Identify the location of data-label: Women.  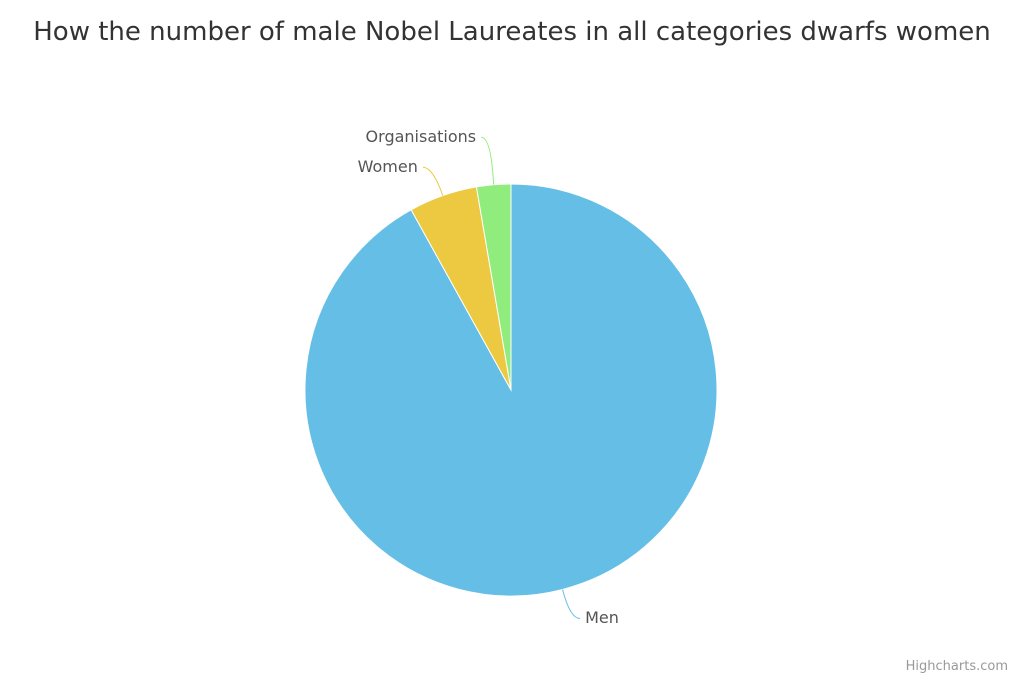
(388, 166).